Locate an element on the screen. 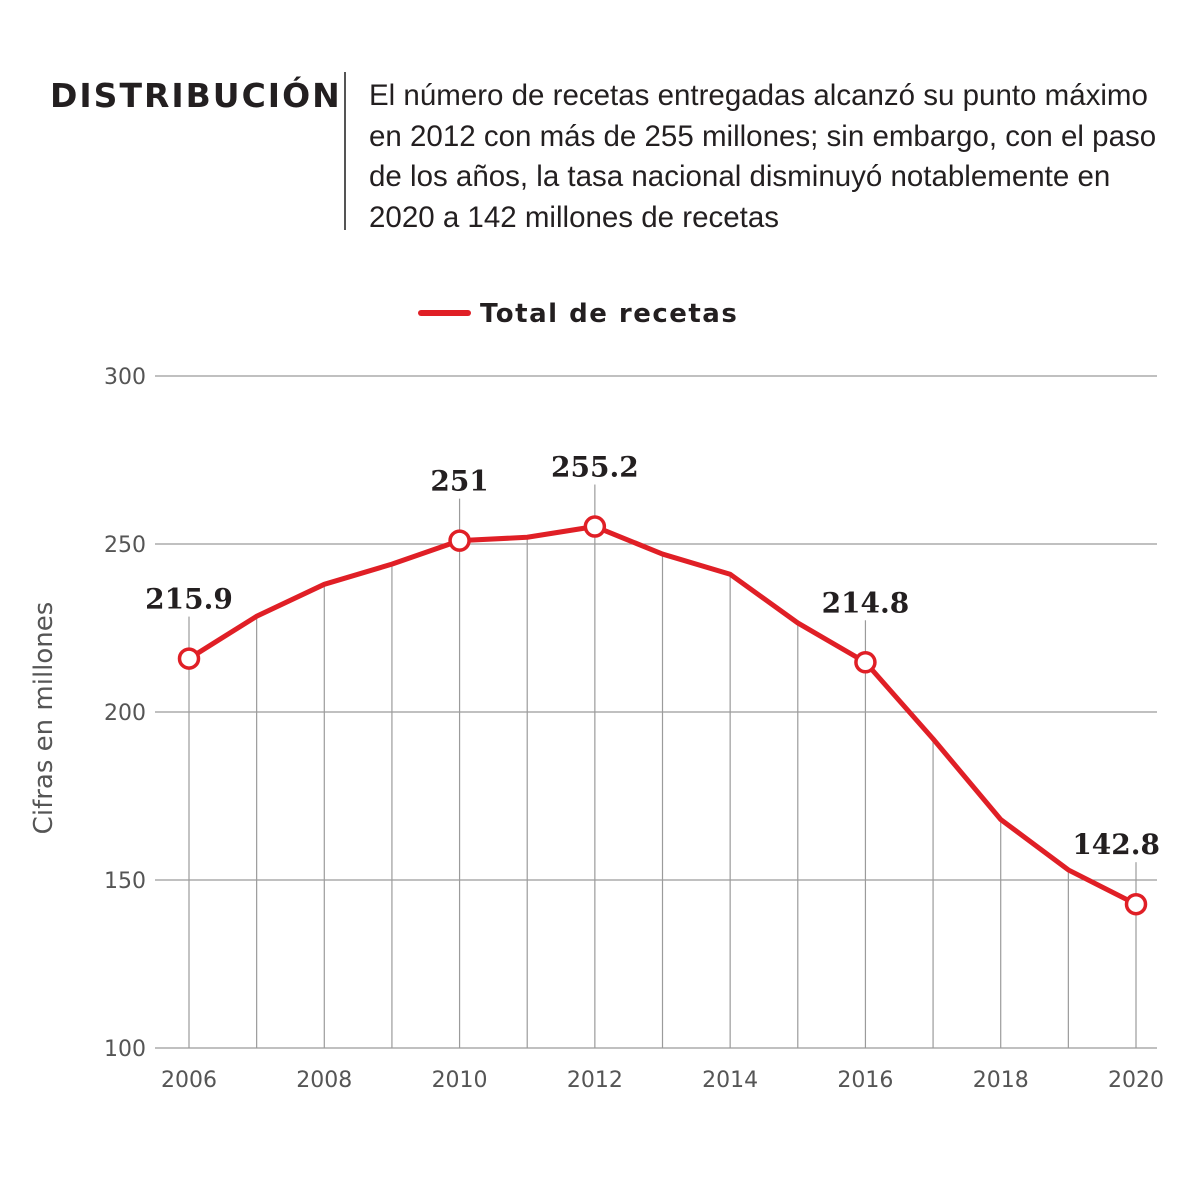 This screenshot has width=1200, height=1193. header-divider is located at coordinates (345, 151).